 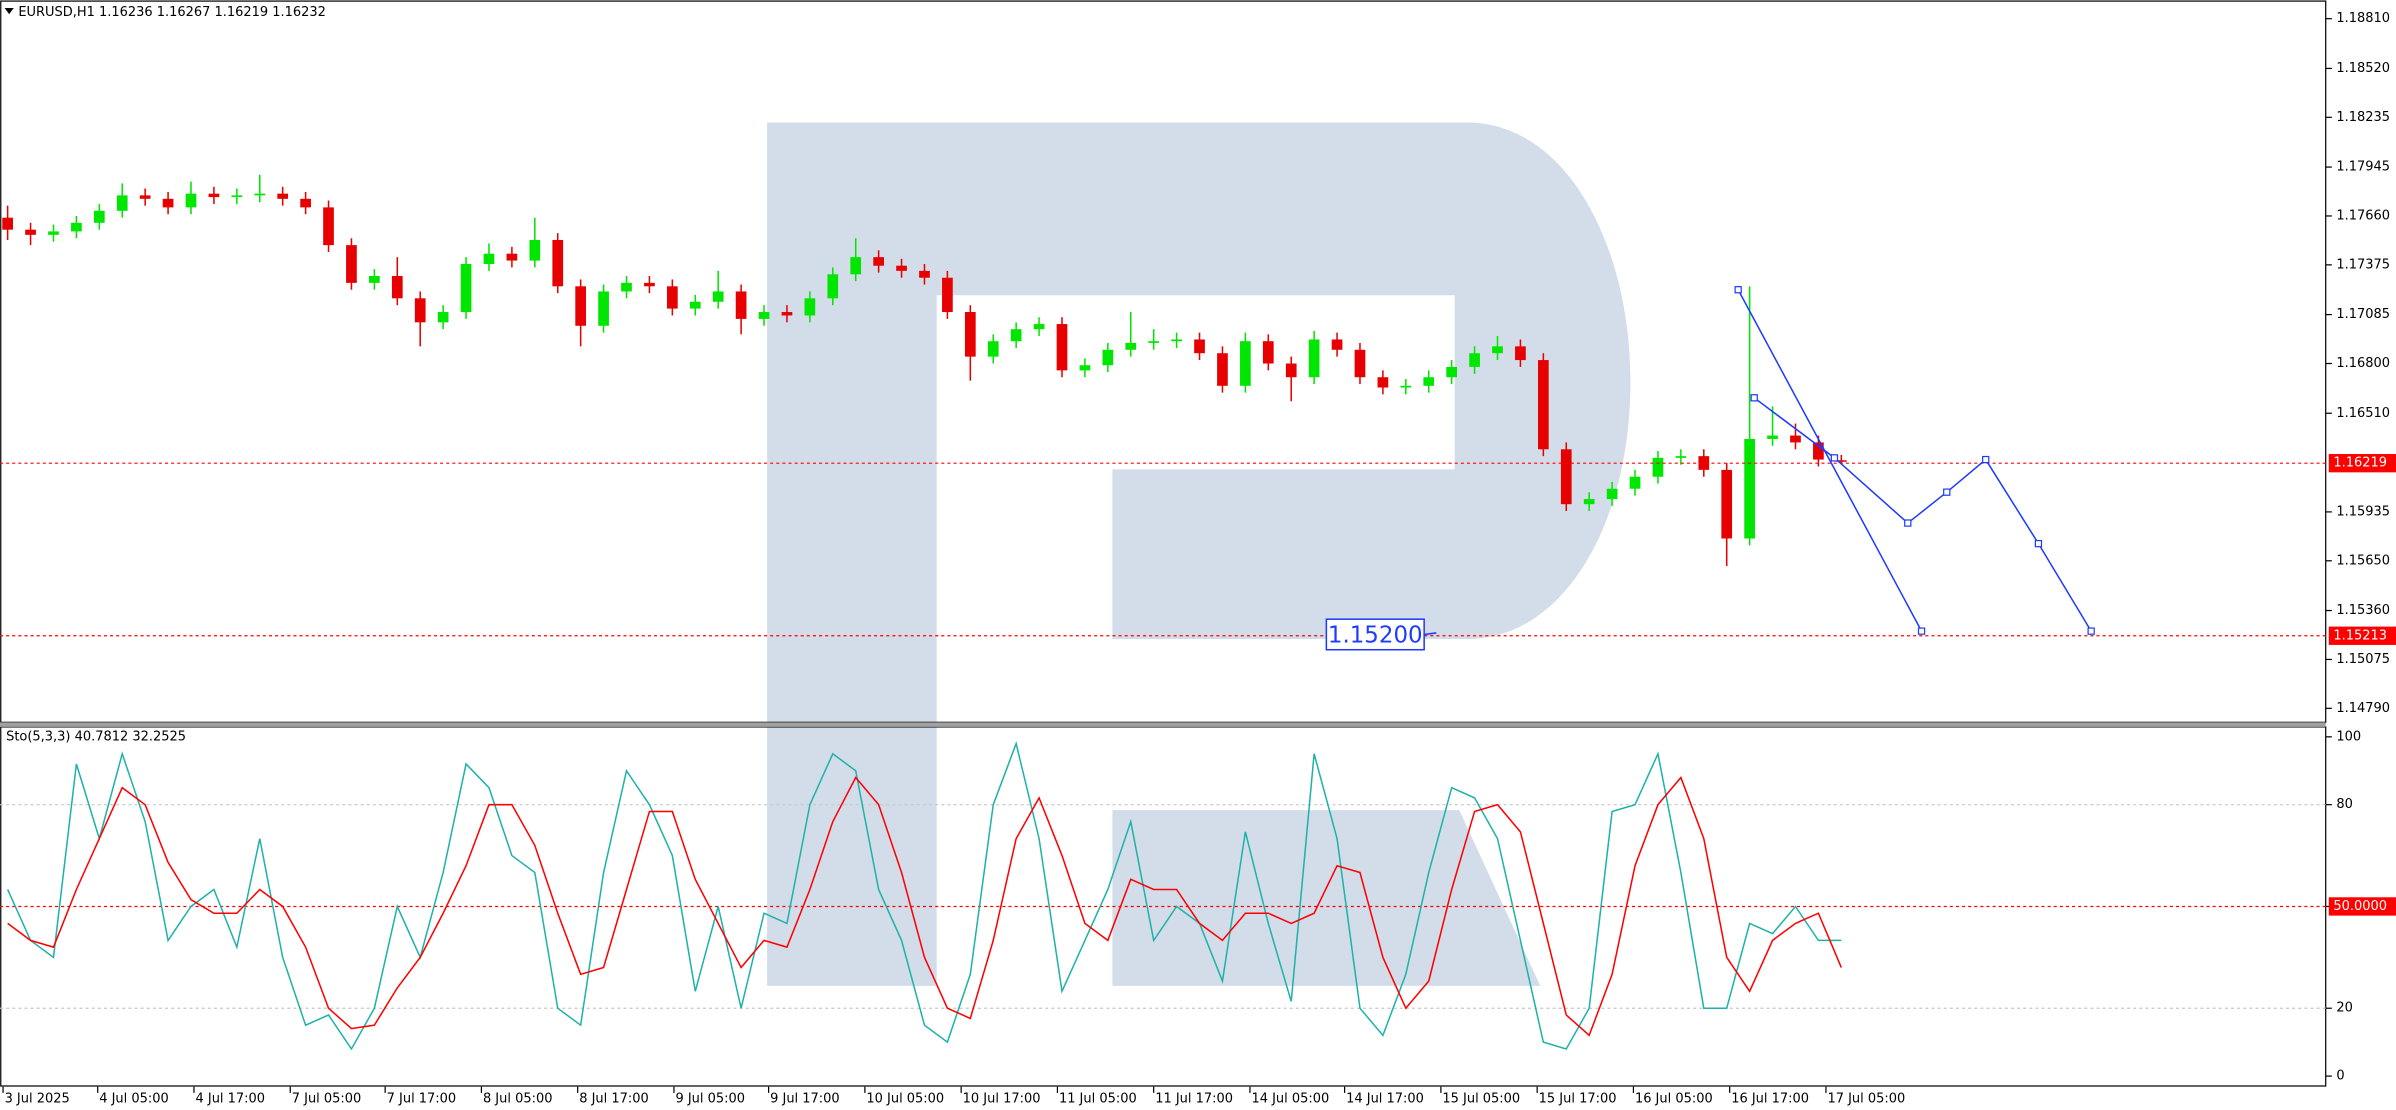 What do you see at coordinates (2363, 560) in the screenshot?
I see `y-tick-label: 1.15650` at bounding box center [2363, 560].